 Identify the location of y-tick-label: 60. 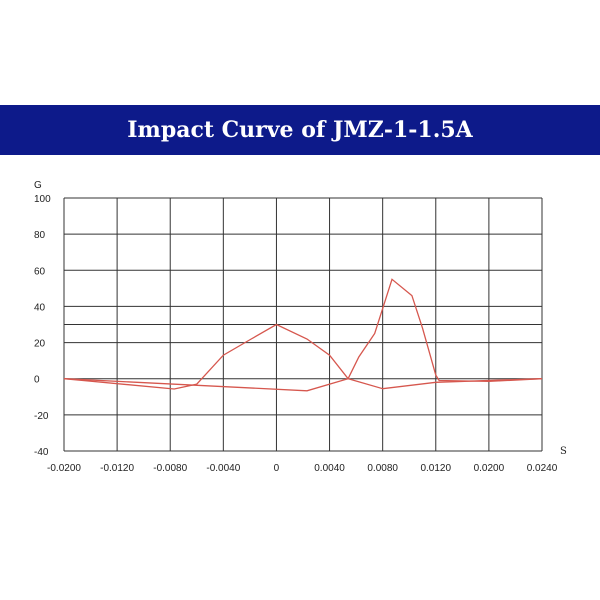
(40, 271).